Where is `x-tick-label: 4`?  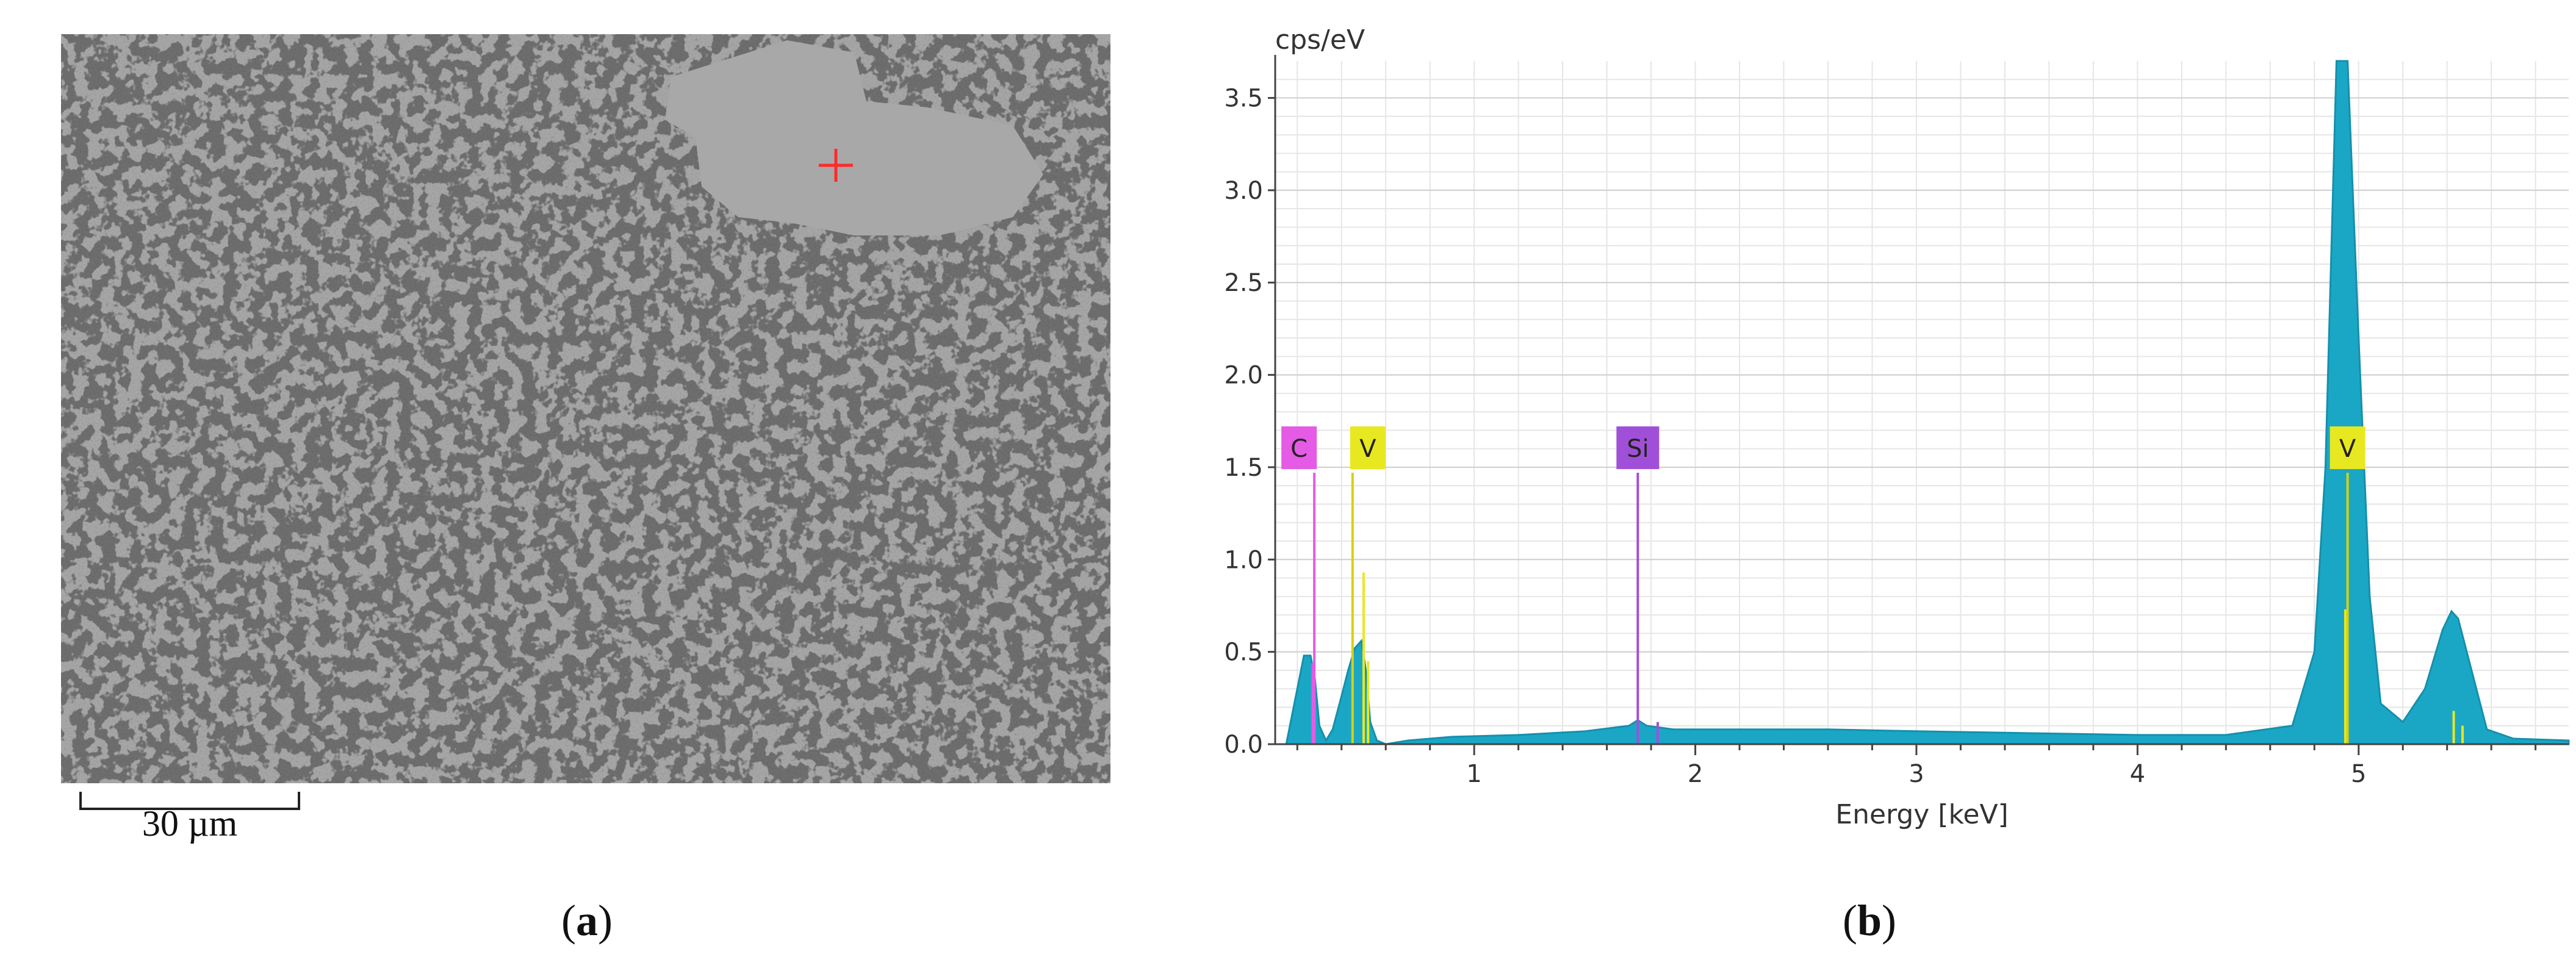 x-tick-label: 4 is located at coordinates (2137, 774).